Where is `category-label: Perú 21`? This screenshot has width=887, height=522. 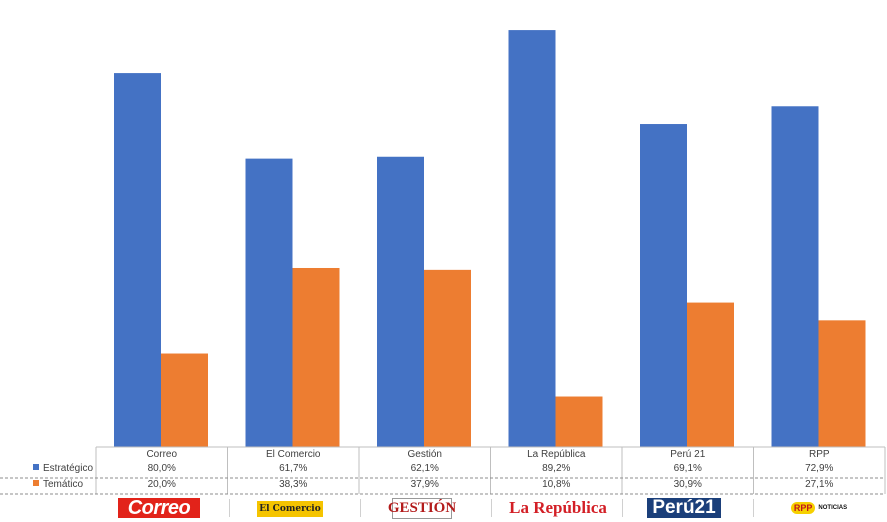
category-label: Perú 21 is located at coordinates (687, 454).